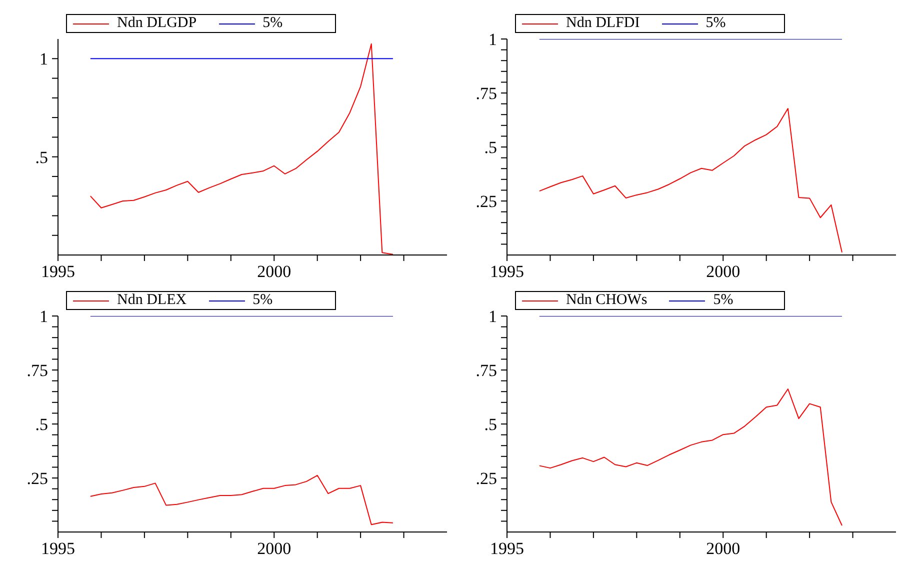 Image resolution: width=914 pixels, height=570 pixels. Describe the element at coordinates (603, 23) in the screenshot. I see `legend-label: Ndn DLFDI` at that location.